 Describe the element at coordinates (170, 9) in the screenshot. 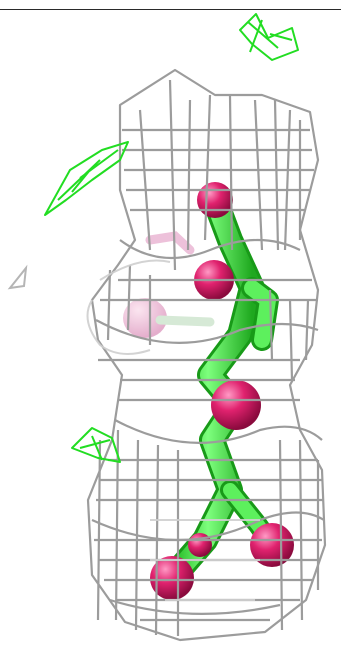

I see `top-border` at that location.